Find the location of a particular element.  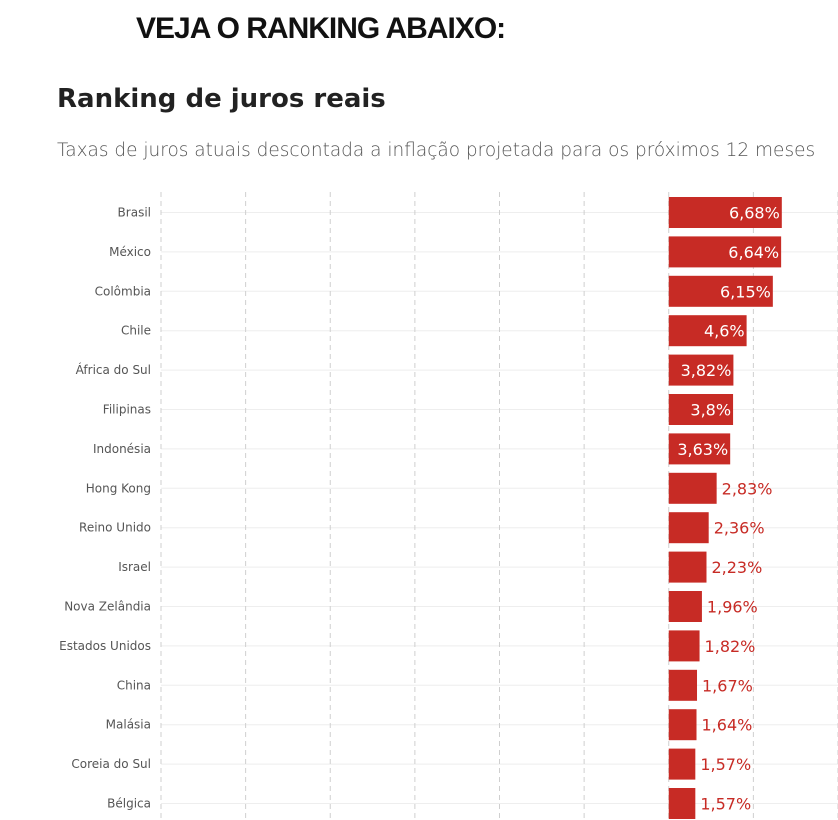

category-label: África do Sul is located at coordinates (113, 369).